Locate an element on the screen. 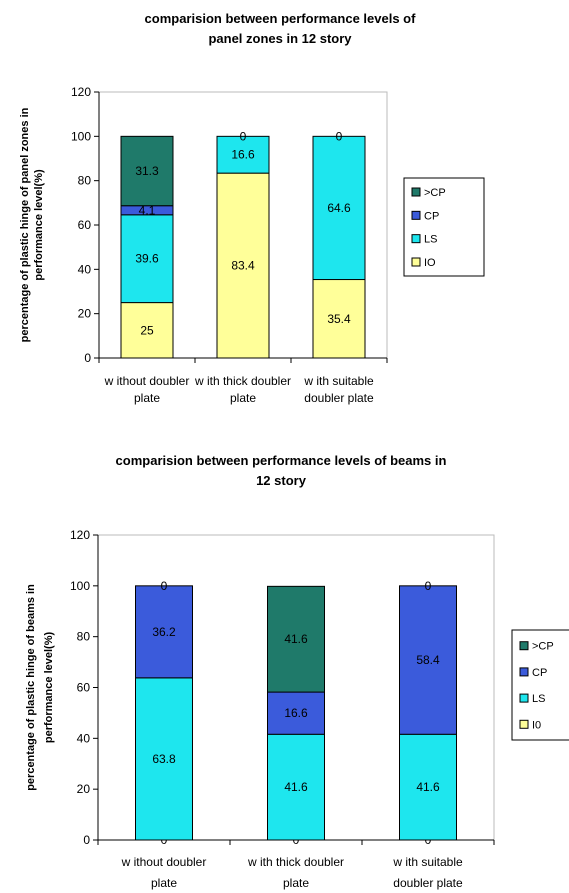  data-label: 35.4 is located at coordinates (339, 319).